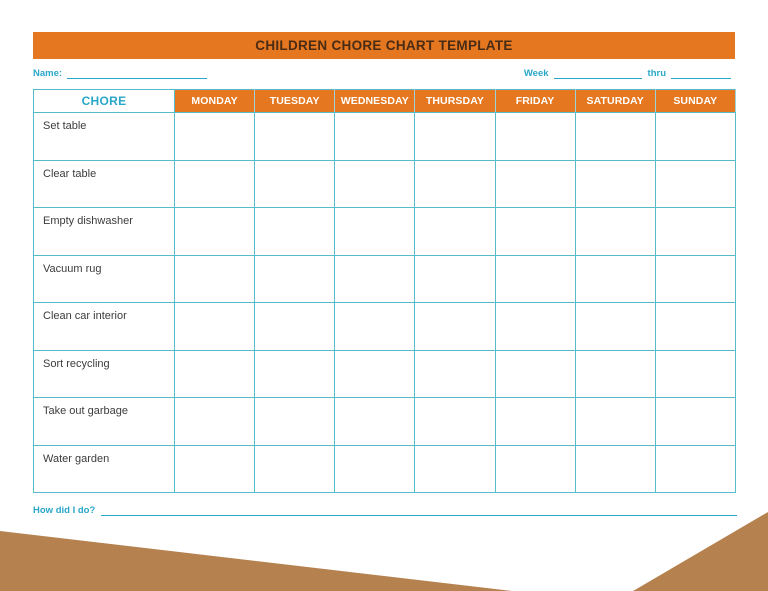  I want to click on page-title: CHILDREN CHORE CHART TEMPLATE, so click(384, 45).